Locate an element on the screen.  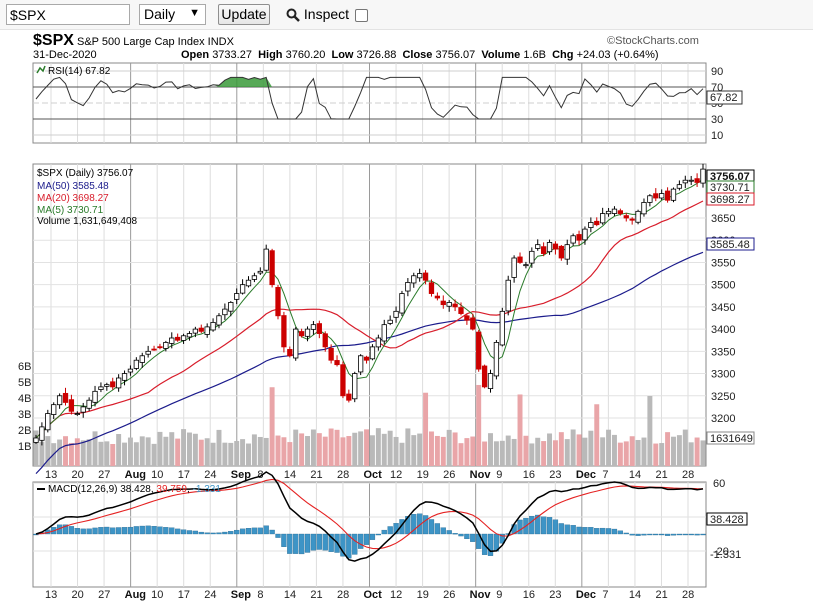
x-tick-label: Dec is located at coordinates (586, 475).